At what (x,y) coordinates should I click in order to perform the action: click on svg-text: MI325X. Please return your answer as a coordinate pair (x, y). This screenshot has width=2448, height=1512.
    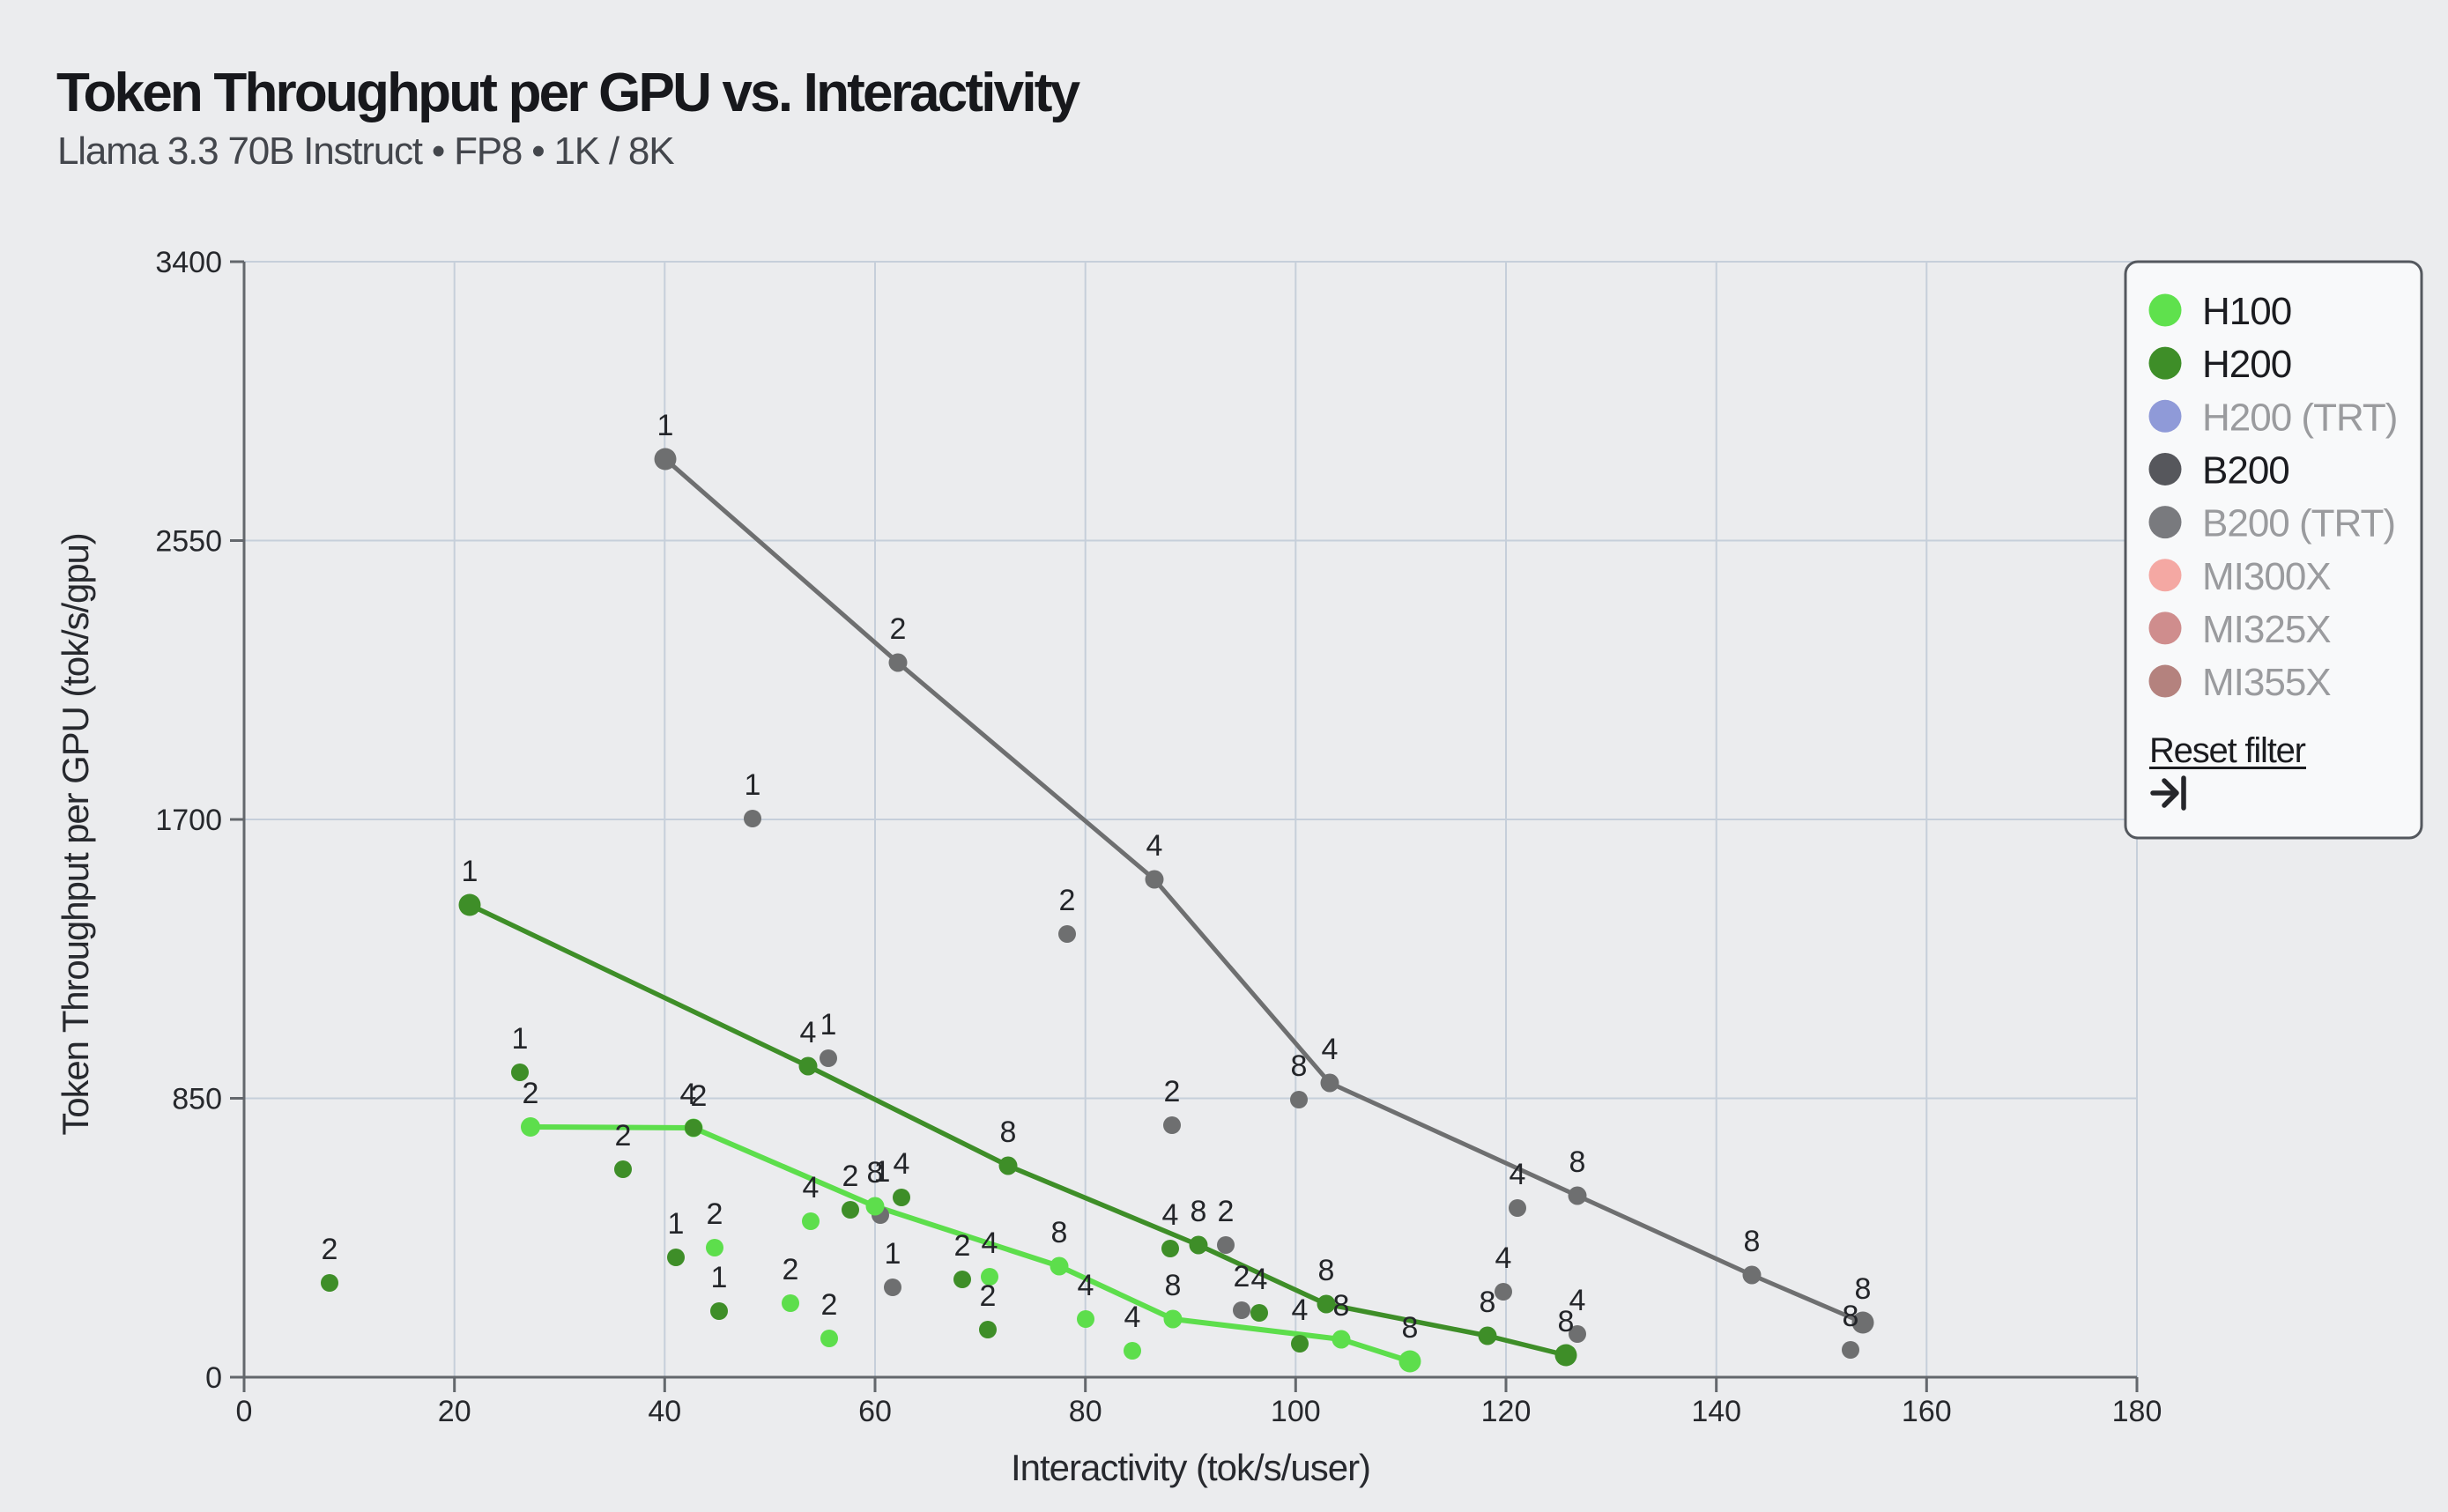
    Looking at the image, I should click on (2266, 629).